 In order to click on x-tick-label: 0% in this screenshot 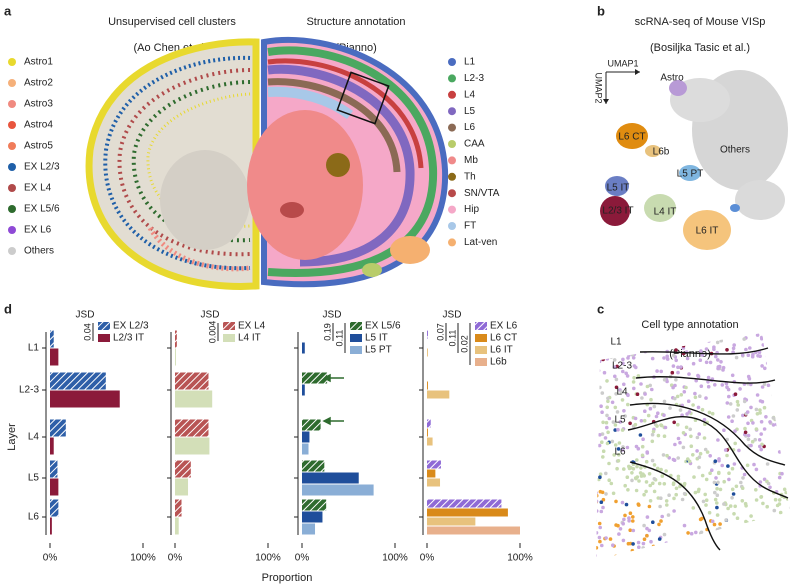, I will do `click(302, 558)`.